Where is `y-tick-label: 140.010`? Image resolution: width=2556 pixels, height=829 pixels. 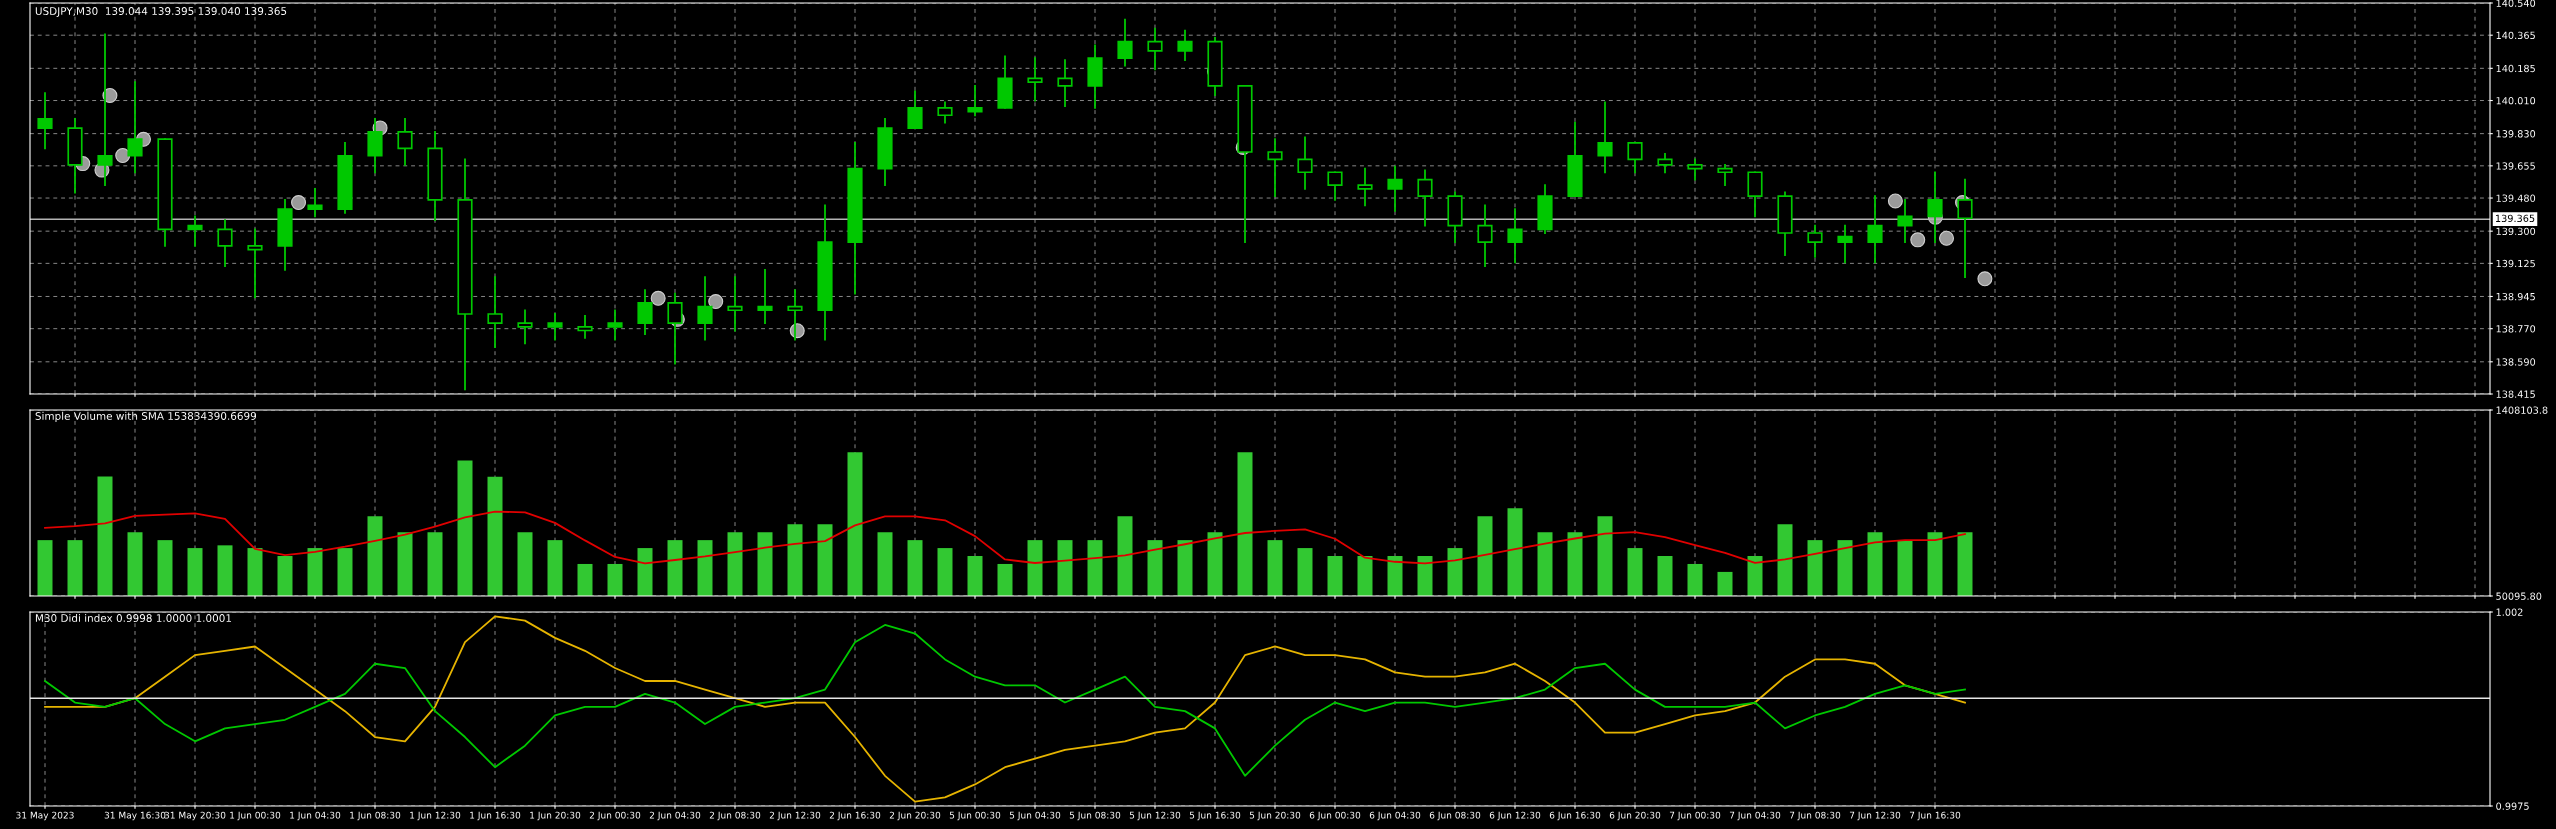 y-tick-label: 140.010 is located at coordinates (2516, 101).